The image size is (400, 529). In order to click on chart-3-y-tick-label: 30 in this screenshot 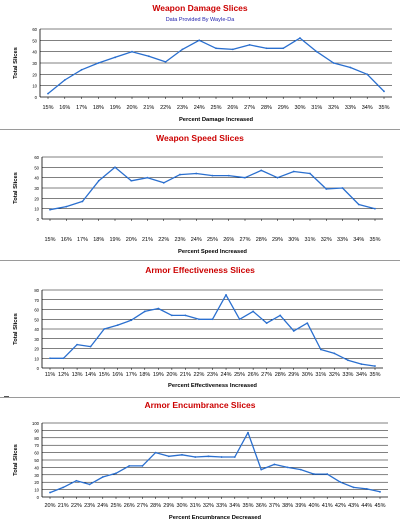, I will do `click(36, 339)`.